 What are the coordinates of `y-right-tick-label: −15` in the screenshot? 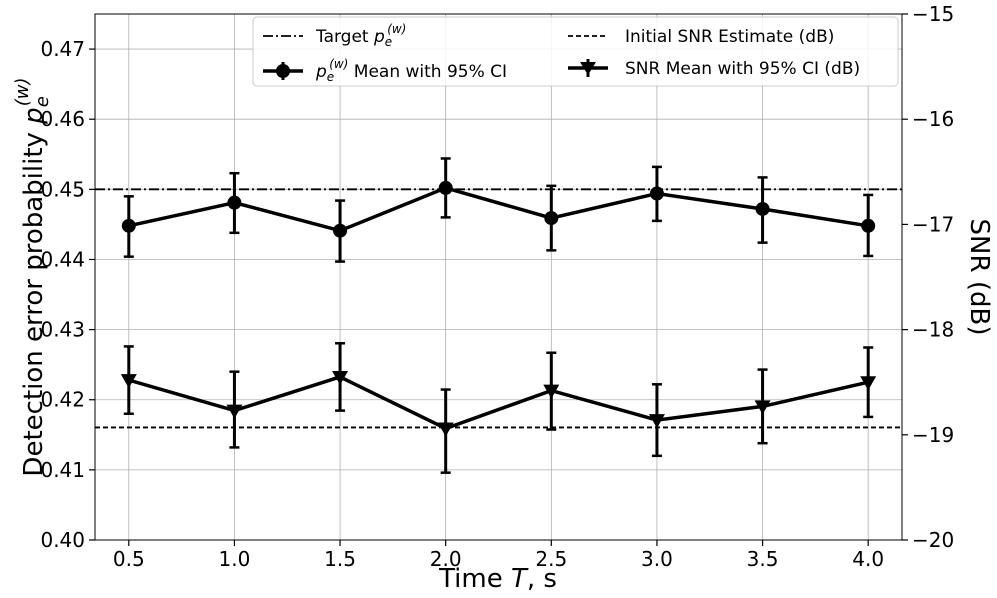 It's located at (933, 14).